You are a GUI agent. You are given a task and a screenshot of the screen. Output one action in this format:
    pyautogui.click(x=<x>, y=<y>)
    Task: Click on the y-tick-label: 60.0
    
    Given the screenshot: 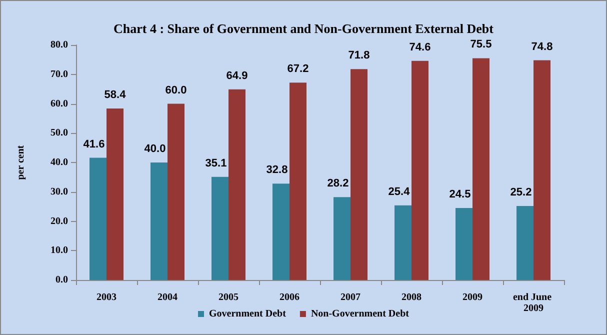 What is the action you would take?
    pyautogui.click(x=59, y=104)
    